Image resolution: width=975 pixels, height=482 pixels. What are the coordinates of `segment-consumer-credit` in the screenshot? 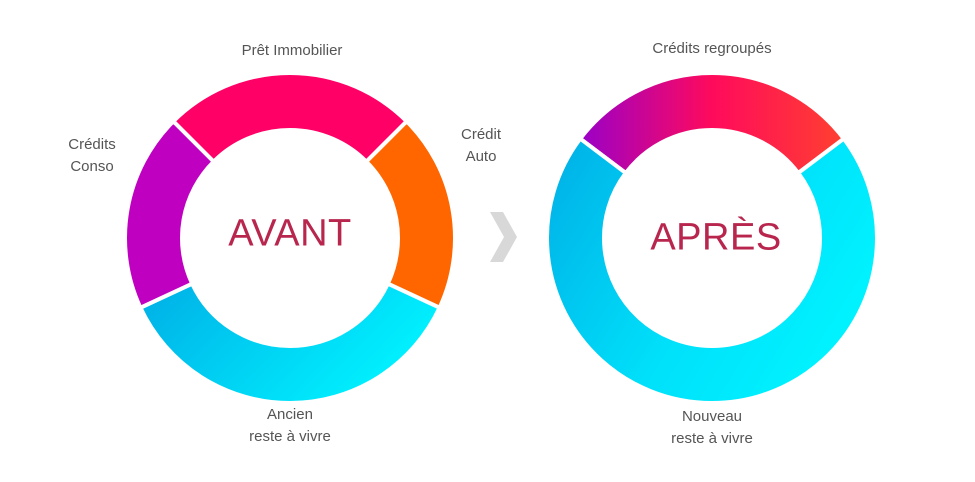 It's located at (170, 214).